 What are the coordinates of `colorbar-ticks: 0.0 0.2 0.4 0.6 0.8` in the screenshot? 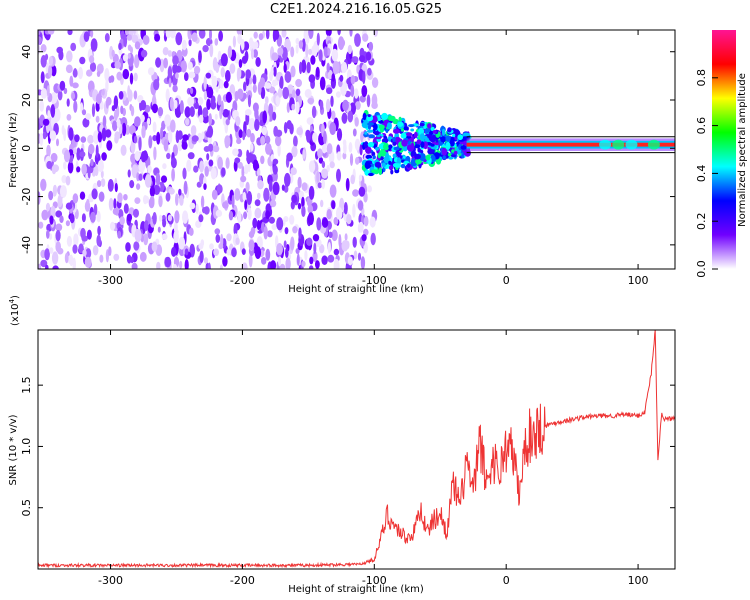 It's located at (706, 173).